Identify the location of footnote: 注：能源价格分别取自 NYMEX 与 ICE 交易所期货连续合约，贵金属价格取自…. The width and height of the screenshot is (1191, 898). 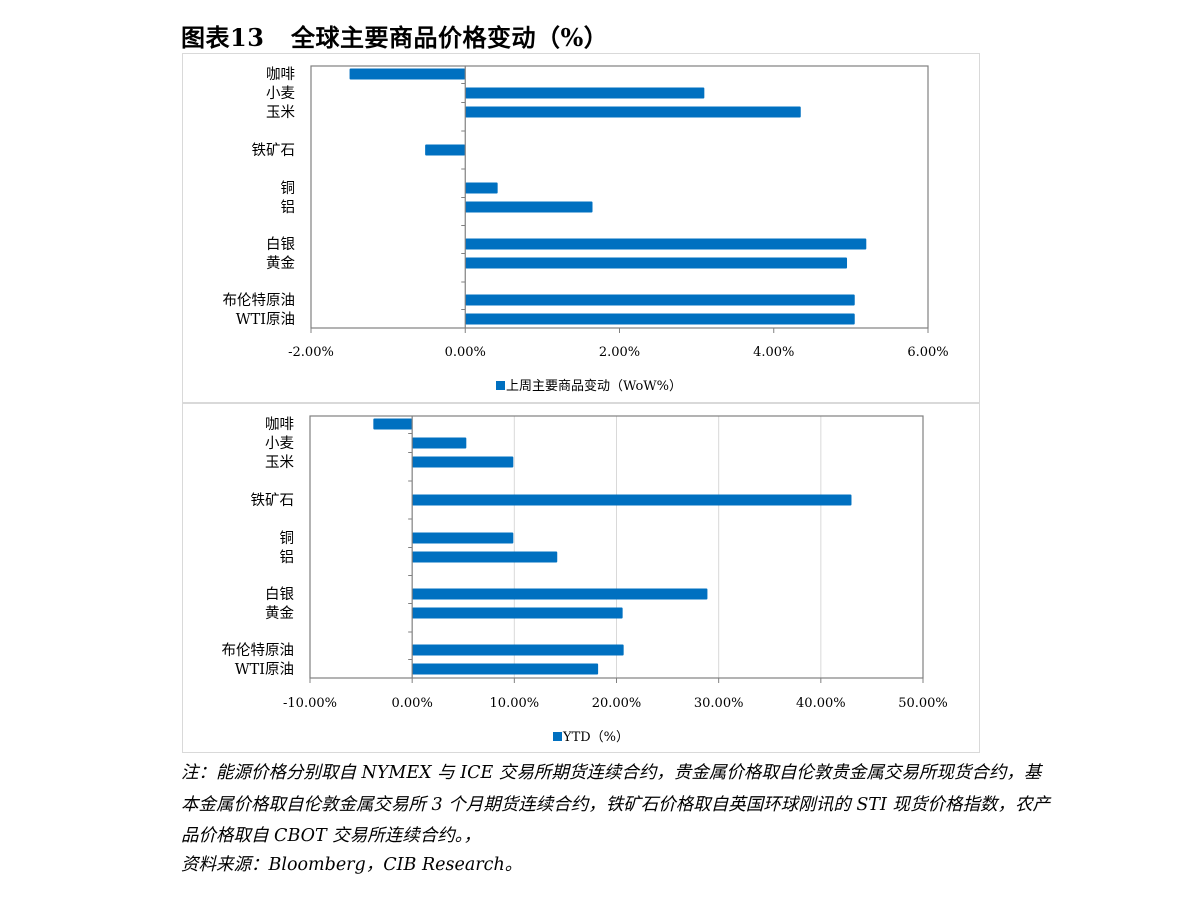
(615, 804).